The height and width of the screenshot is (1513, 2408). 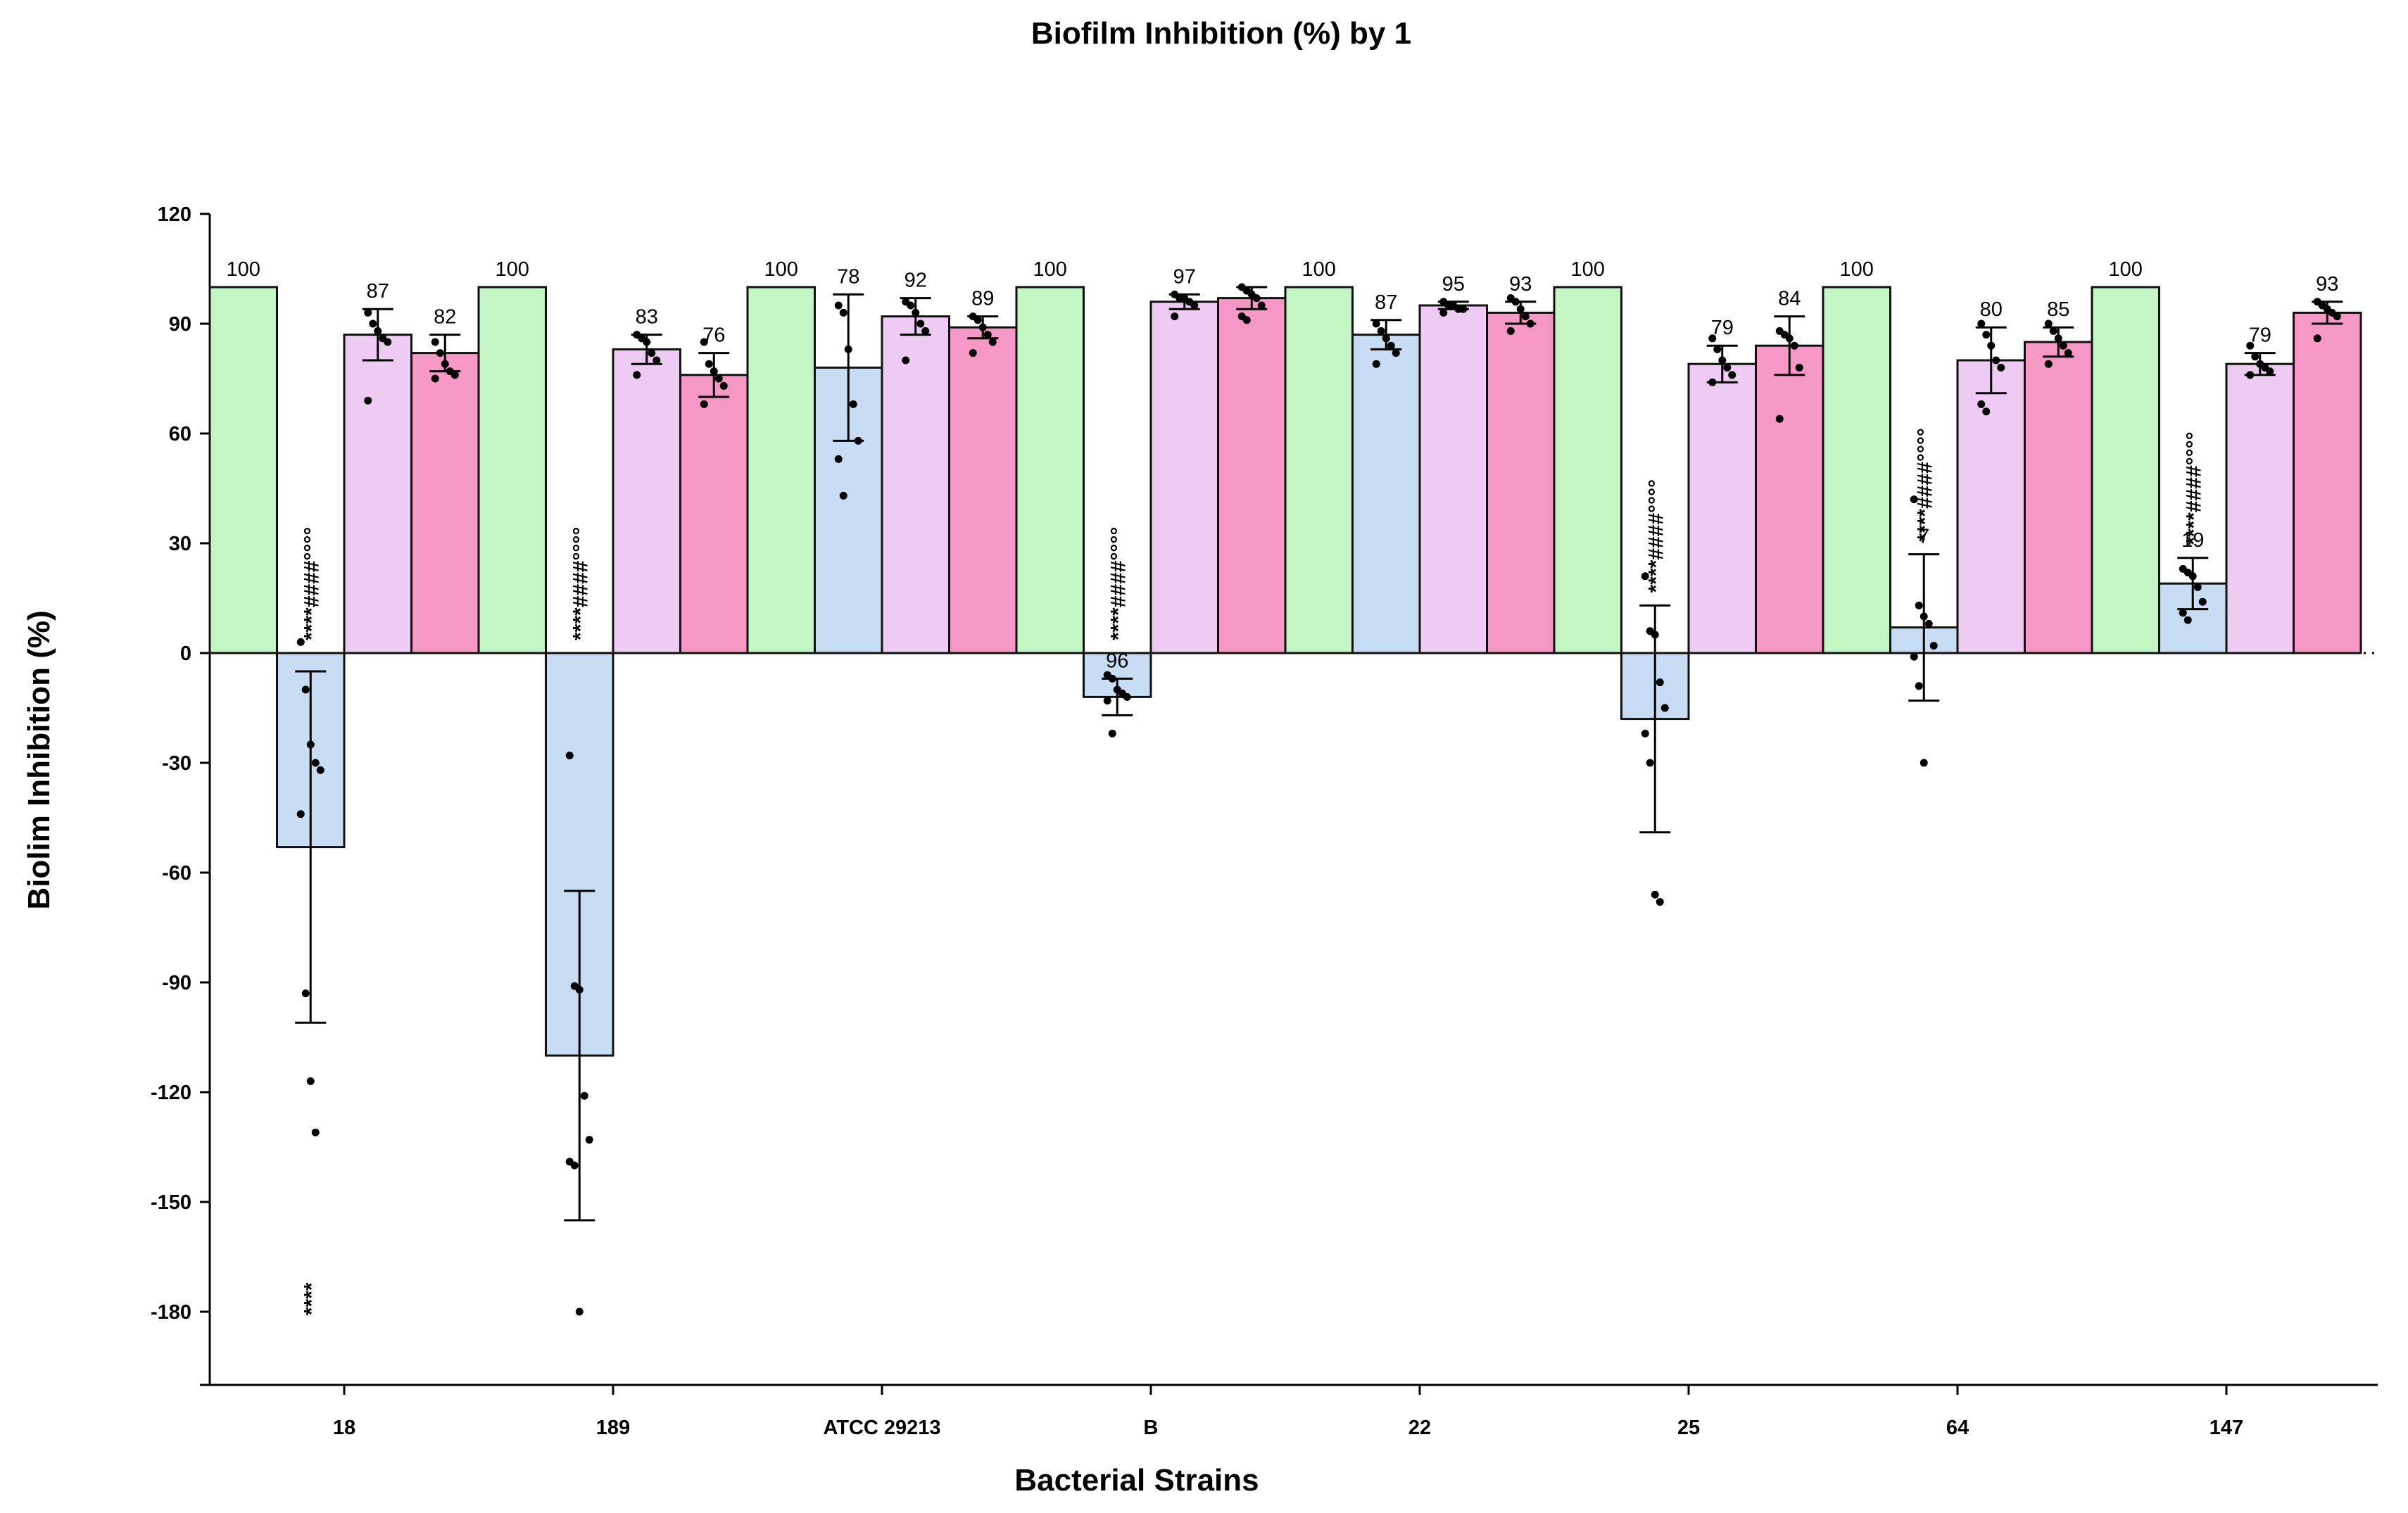 I want to click on data-label: 97, so click(x=1184, y=276).